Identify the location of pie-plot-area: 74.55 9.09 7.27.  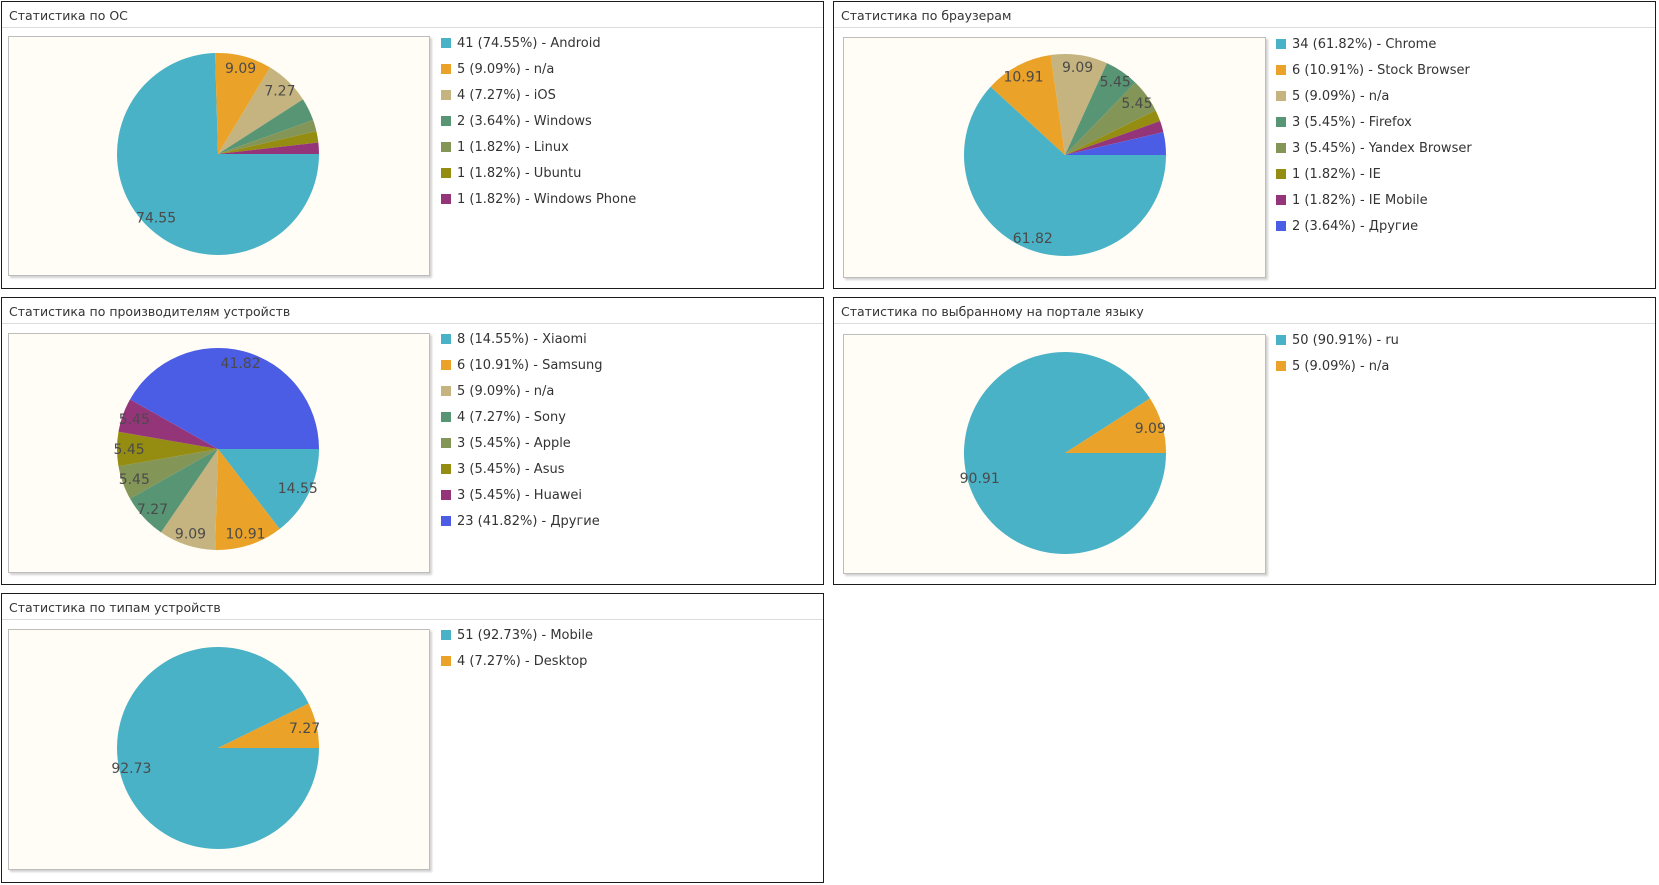
(219, 156).